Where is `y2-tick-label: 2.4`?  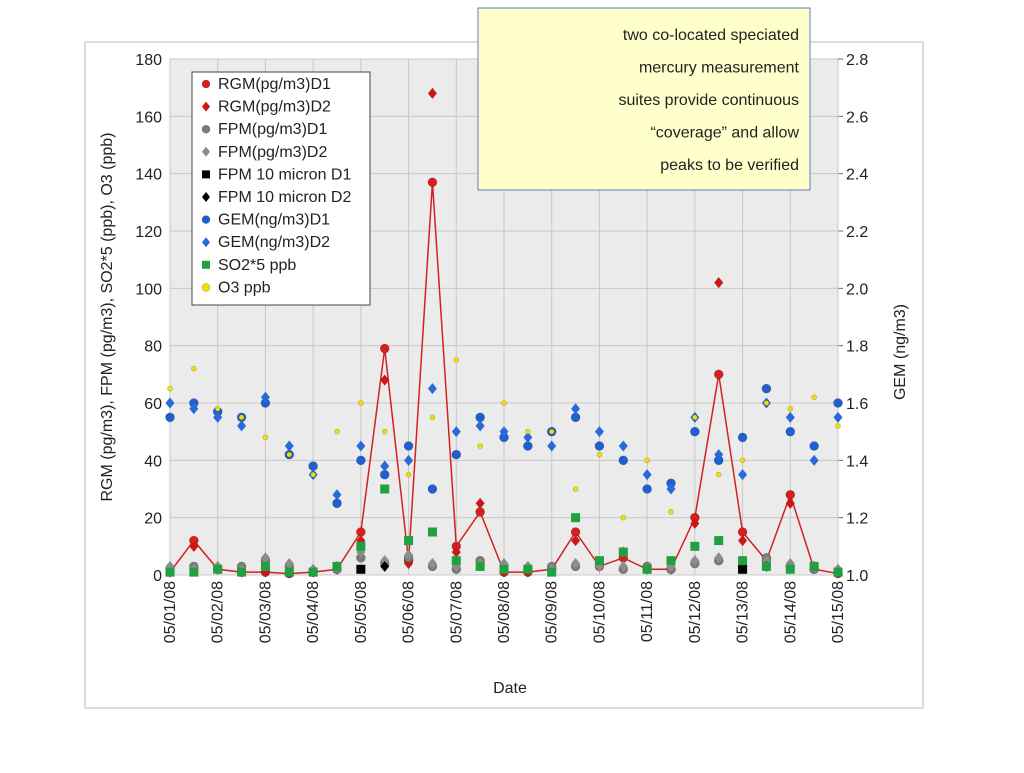
y2-tick-label: 2.4 is located at coordinates (857, 175).